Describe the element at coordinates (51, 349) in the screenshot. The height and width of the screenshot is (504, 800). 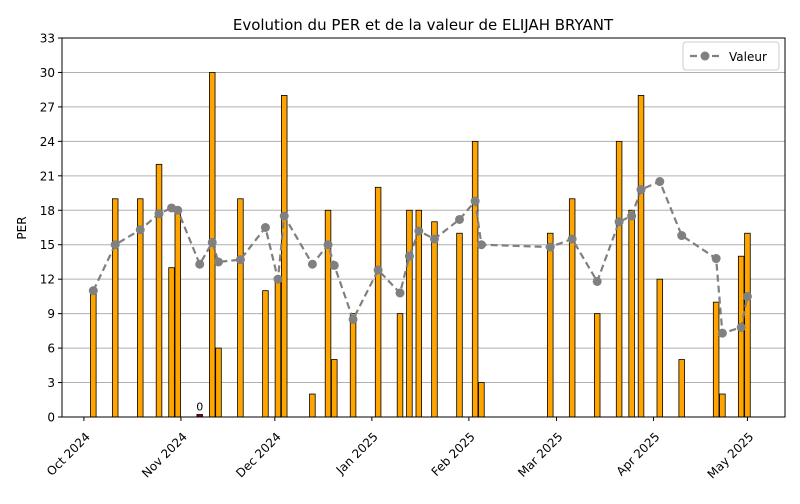
I see `y-tick-label: 6` at that location.